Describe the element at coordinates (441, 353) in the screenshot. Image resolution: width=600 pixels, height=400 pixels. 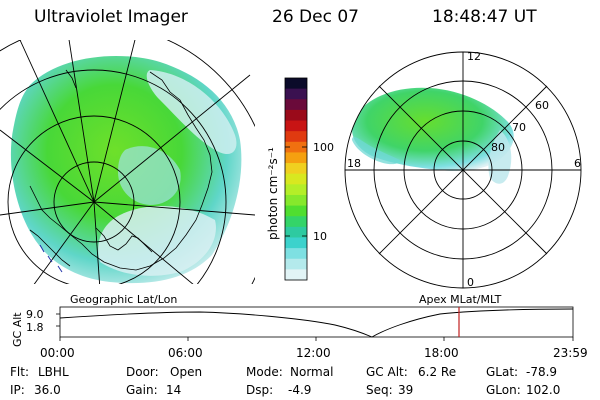
I see `altitude-xtick-1800: 18:00` at that location.